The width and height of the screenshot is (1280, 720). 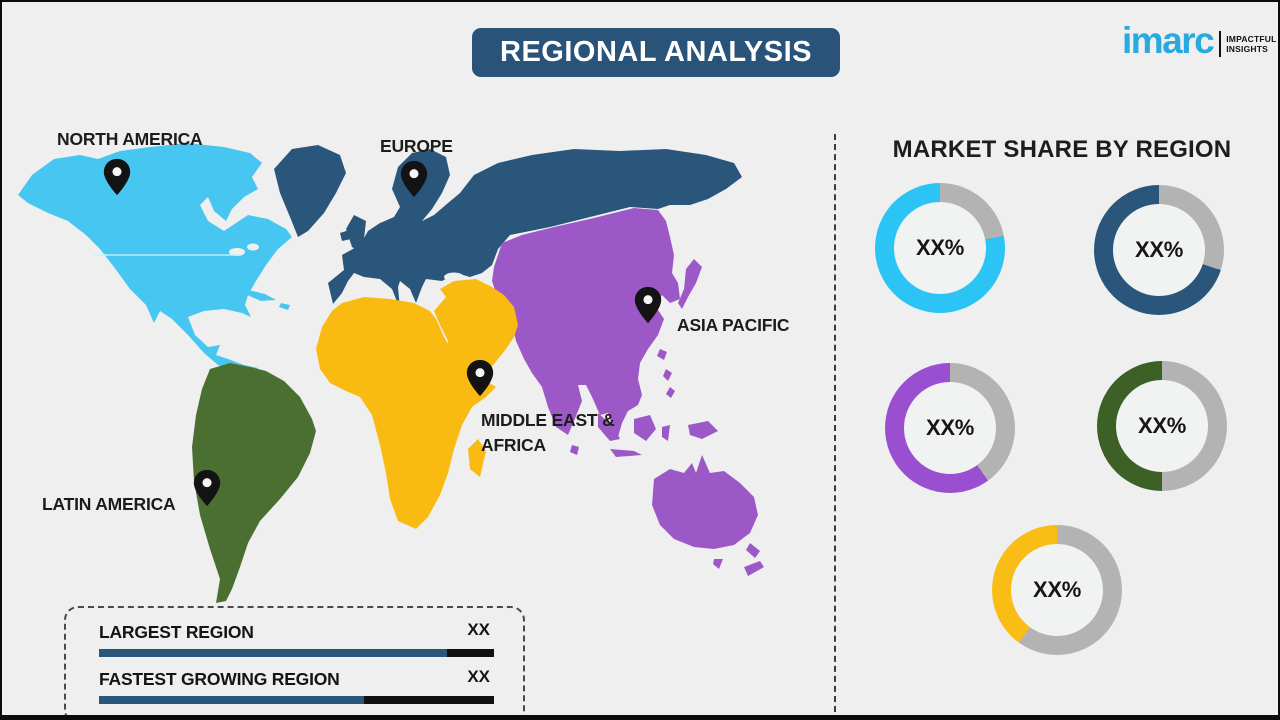 I want to click on label-latin-america: LATIN AMERICA, so click(x=109, y=504).